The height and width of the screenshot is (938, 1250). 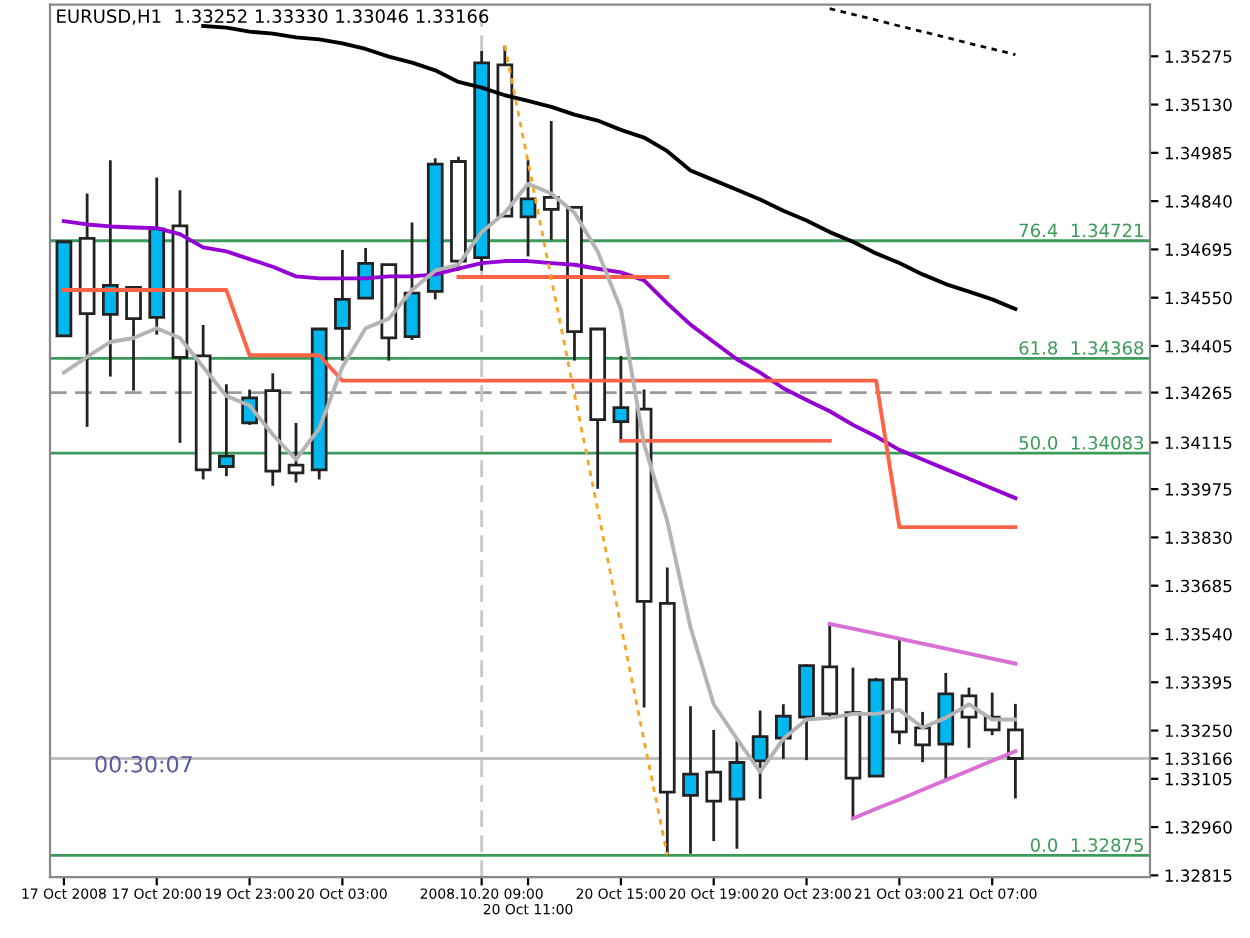 What do you see at coordinates (1198, 105) in the screenshot?
I see `y-tick-label: 1.35130` at bounding box center [1198, 105].